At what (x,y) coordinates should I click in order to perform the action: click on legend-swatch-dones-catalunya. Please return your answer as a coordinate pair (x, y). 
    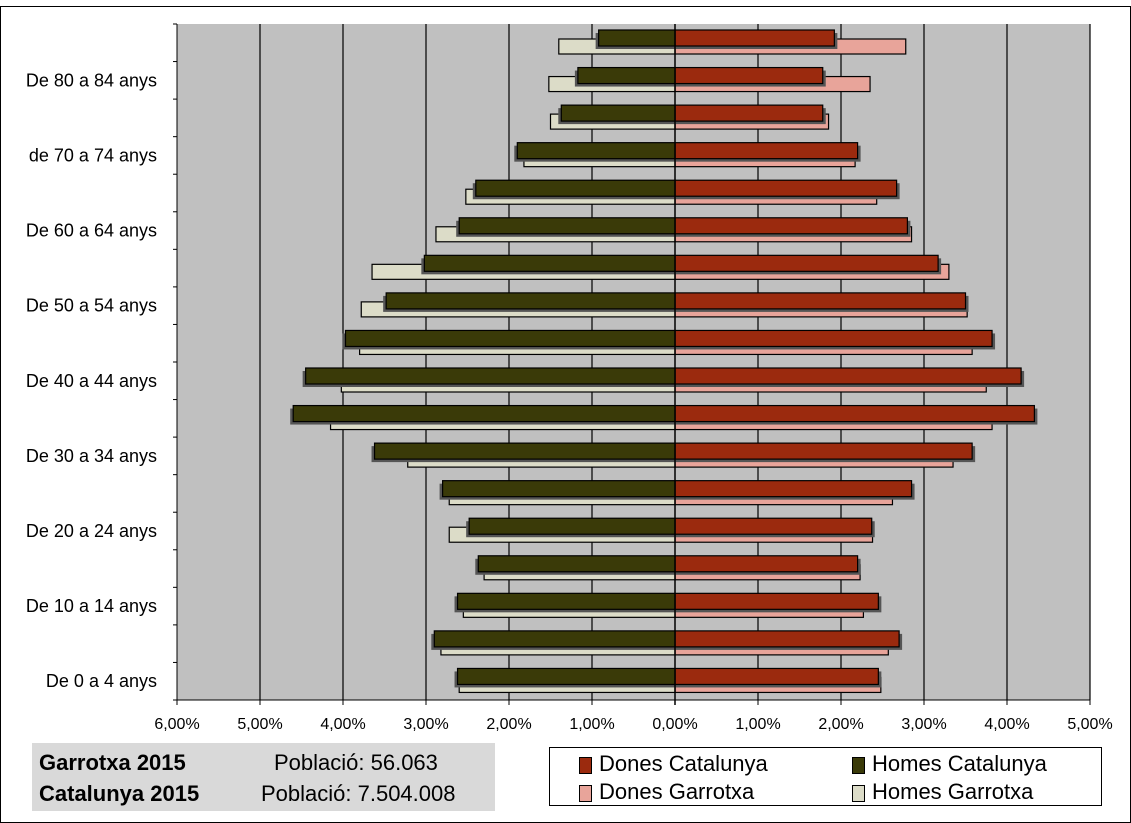
    Looking at the image, I should click on (585, 765).